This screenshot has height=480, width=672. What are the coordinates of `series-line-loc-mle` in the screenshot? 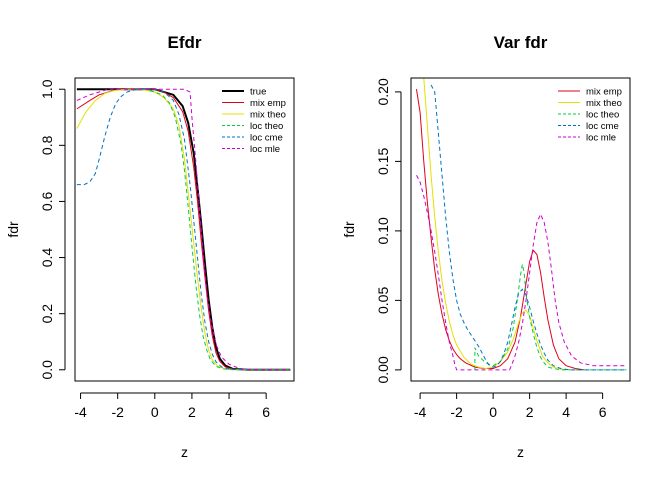 It's located at (521, 273).